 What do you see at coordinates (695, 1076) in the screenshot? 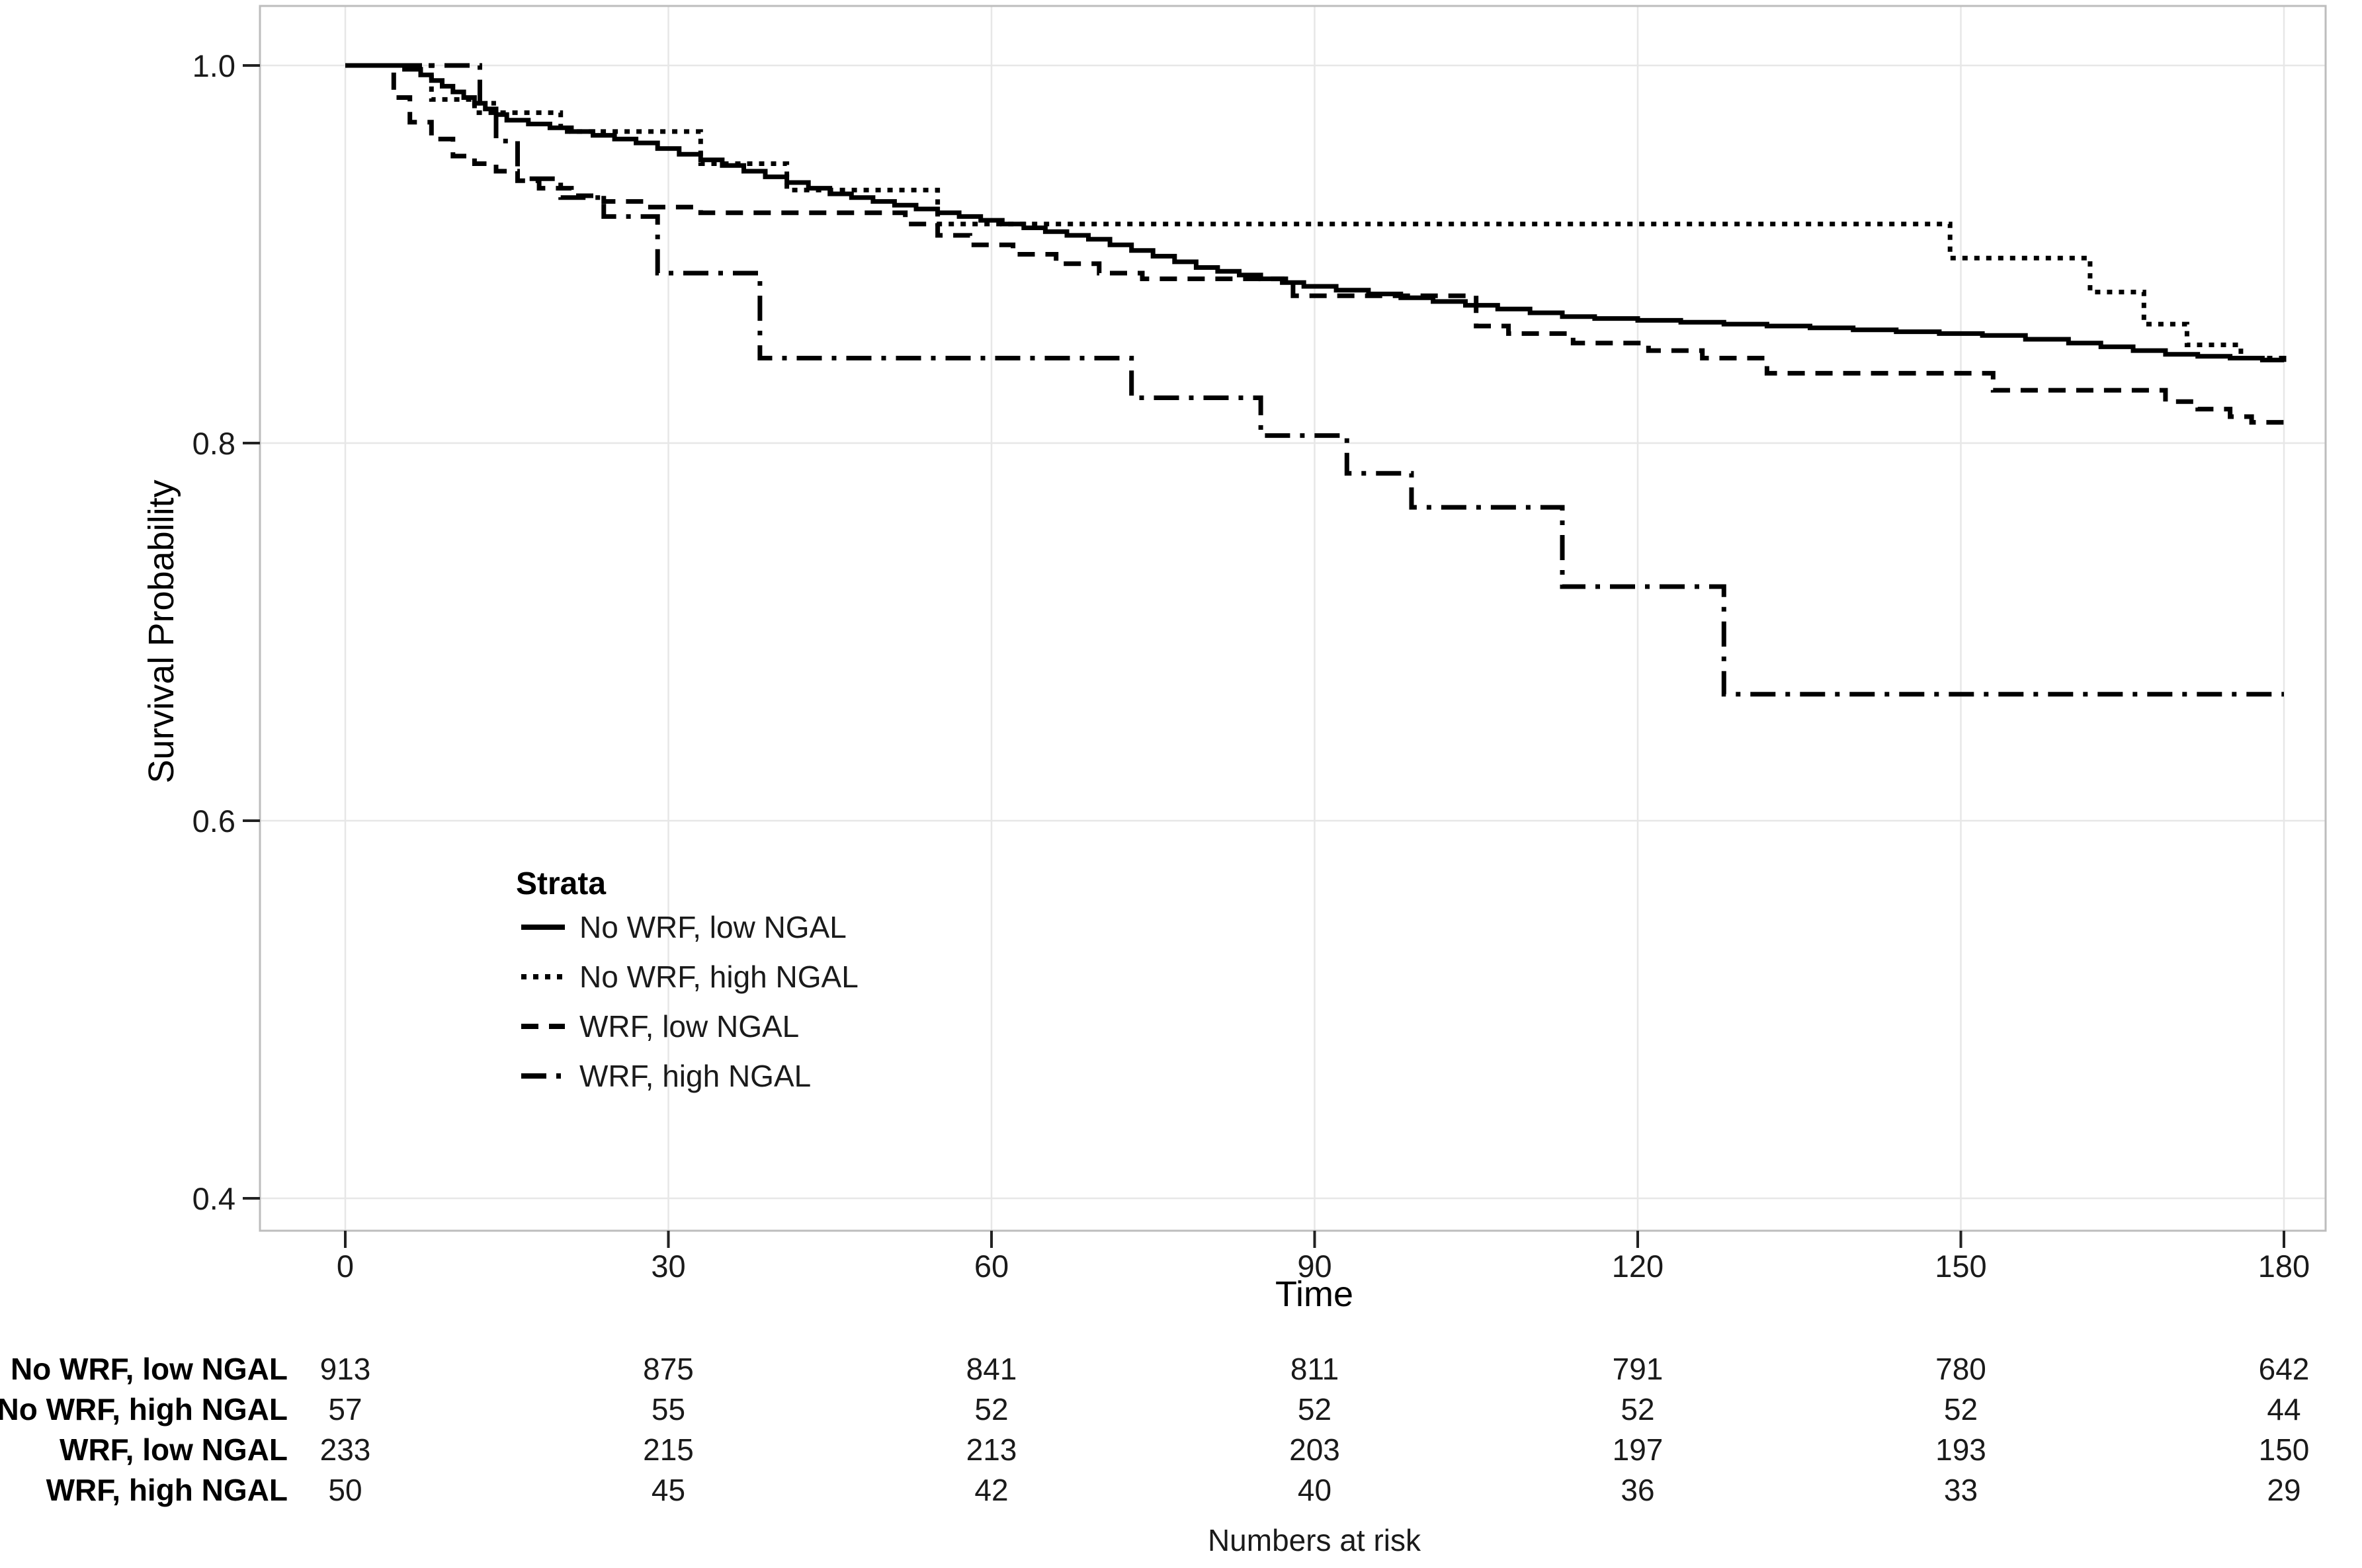
I see `legend-item-label: WRF, high NGAL` at bounding box center [695, 1076].